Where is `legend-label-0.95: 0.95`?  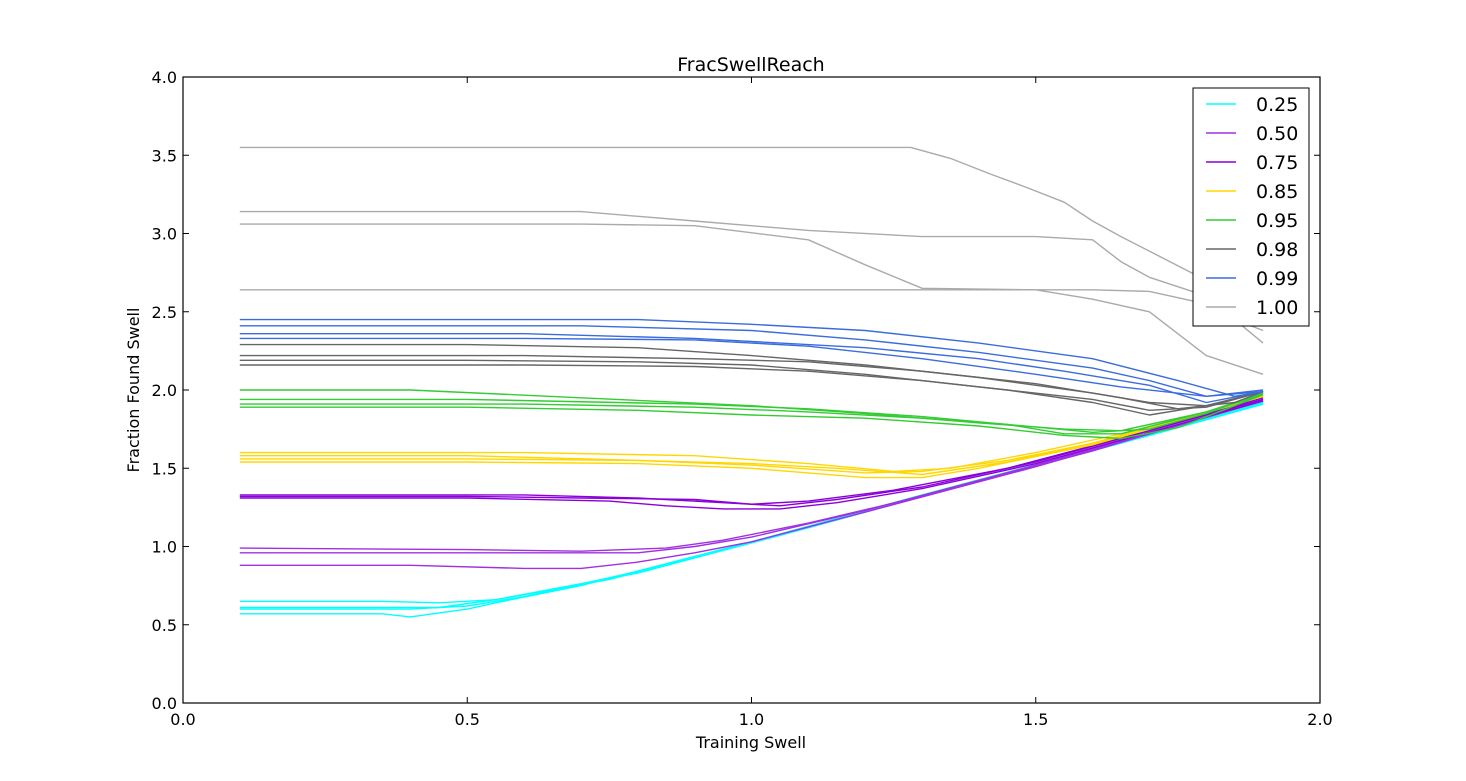
legend-label-0.95: 0.95 is located at coordinates (1277, 221).